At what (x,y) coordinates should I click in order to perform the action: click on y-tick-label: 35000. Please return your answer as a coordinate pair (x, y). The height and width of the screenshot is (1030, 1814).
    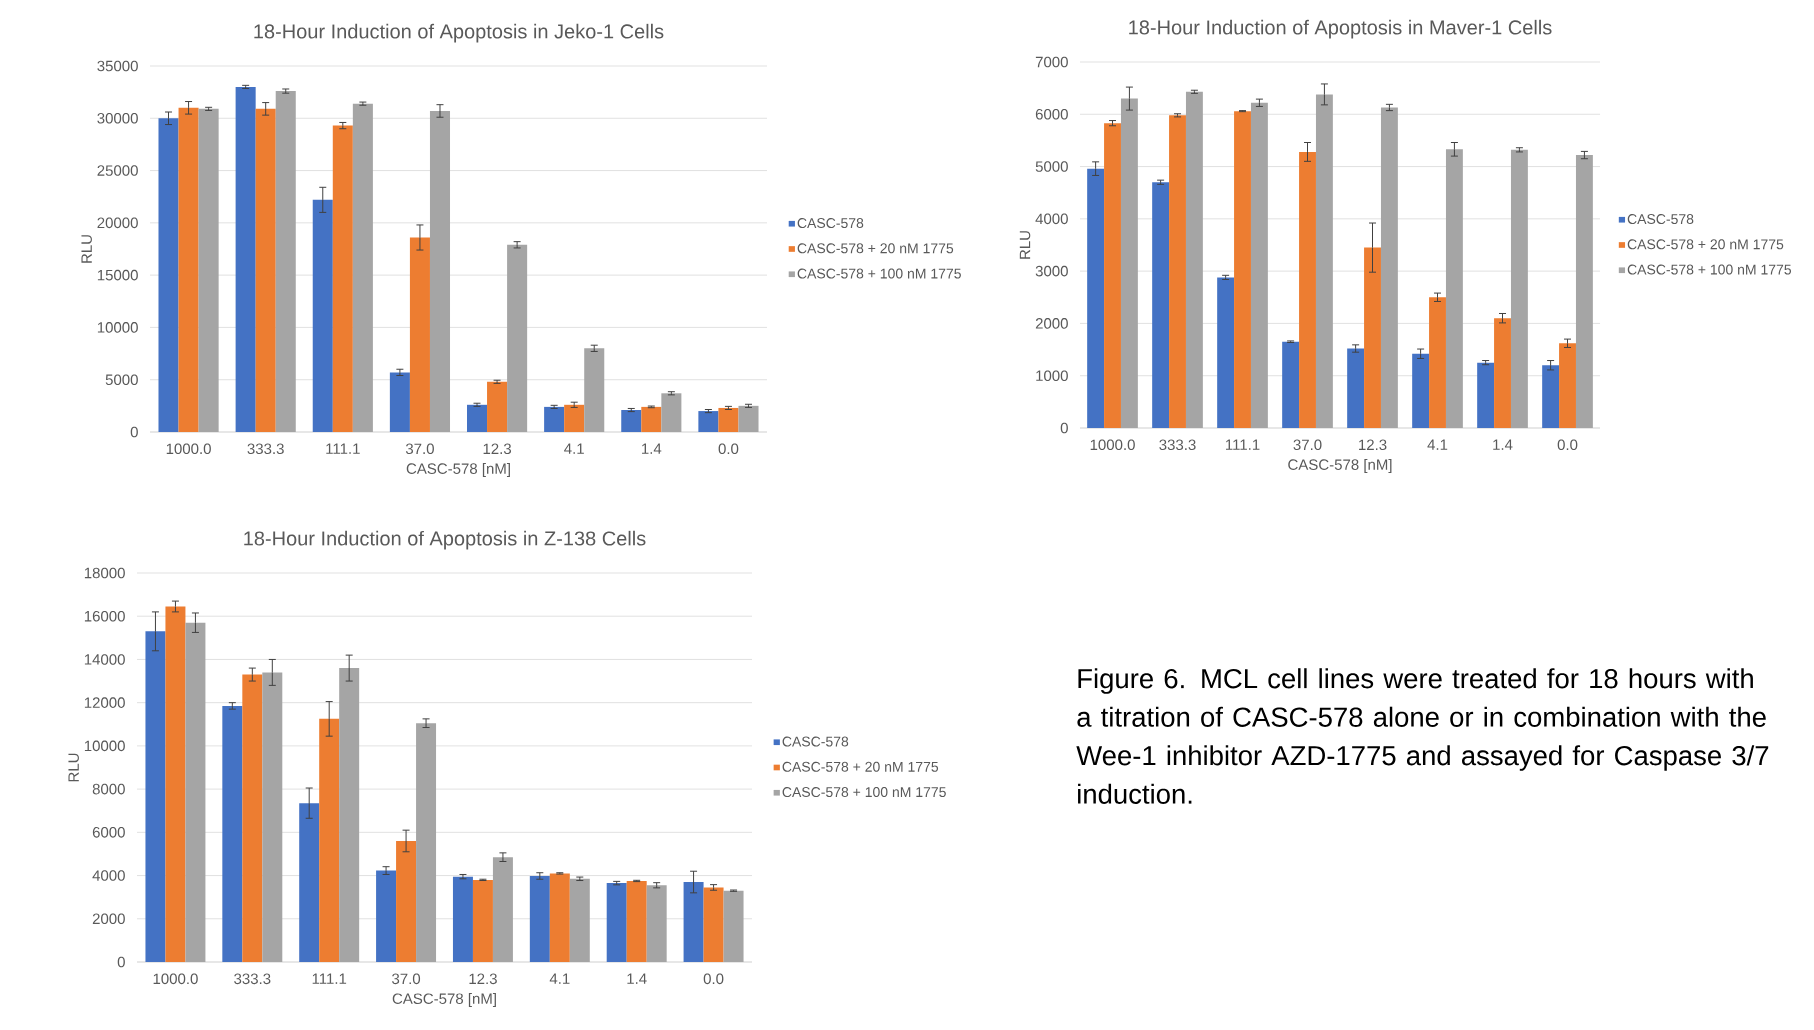
    Looking at the image, I should click on (117, 66).